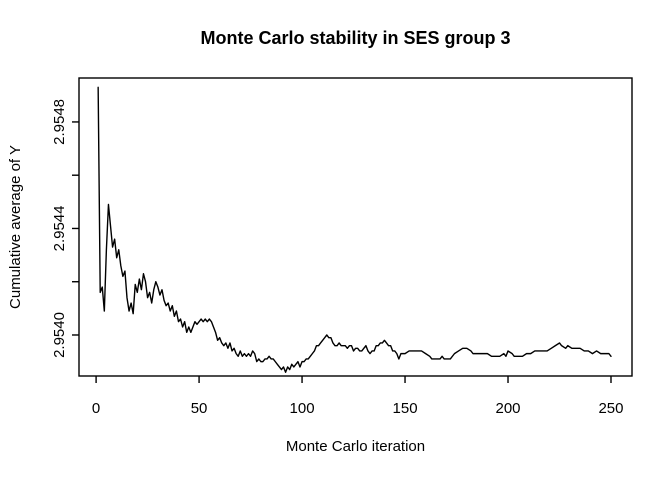  I want to click on x-axis-title: Monte Carlo iteration, so click(355, 446).